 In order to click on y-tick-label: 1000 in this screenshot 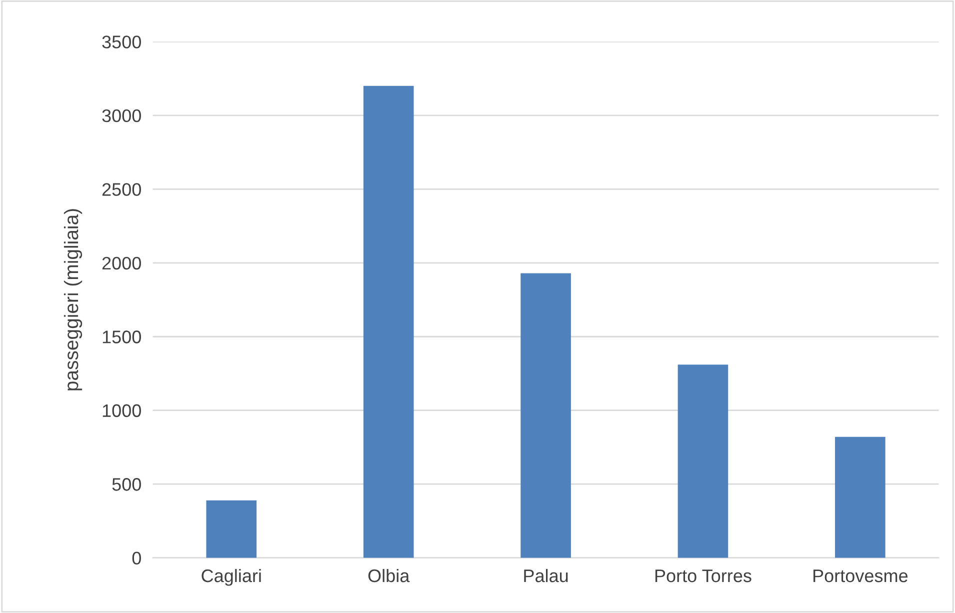, I will do `click(121, 411)`.